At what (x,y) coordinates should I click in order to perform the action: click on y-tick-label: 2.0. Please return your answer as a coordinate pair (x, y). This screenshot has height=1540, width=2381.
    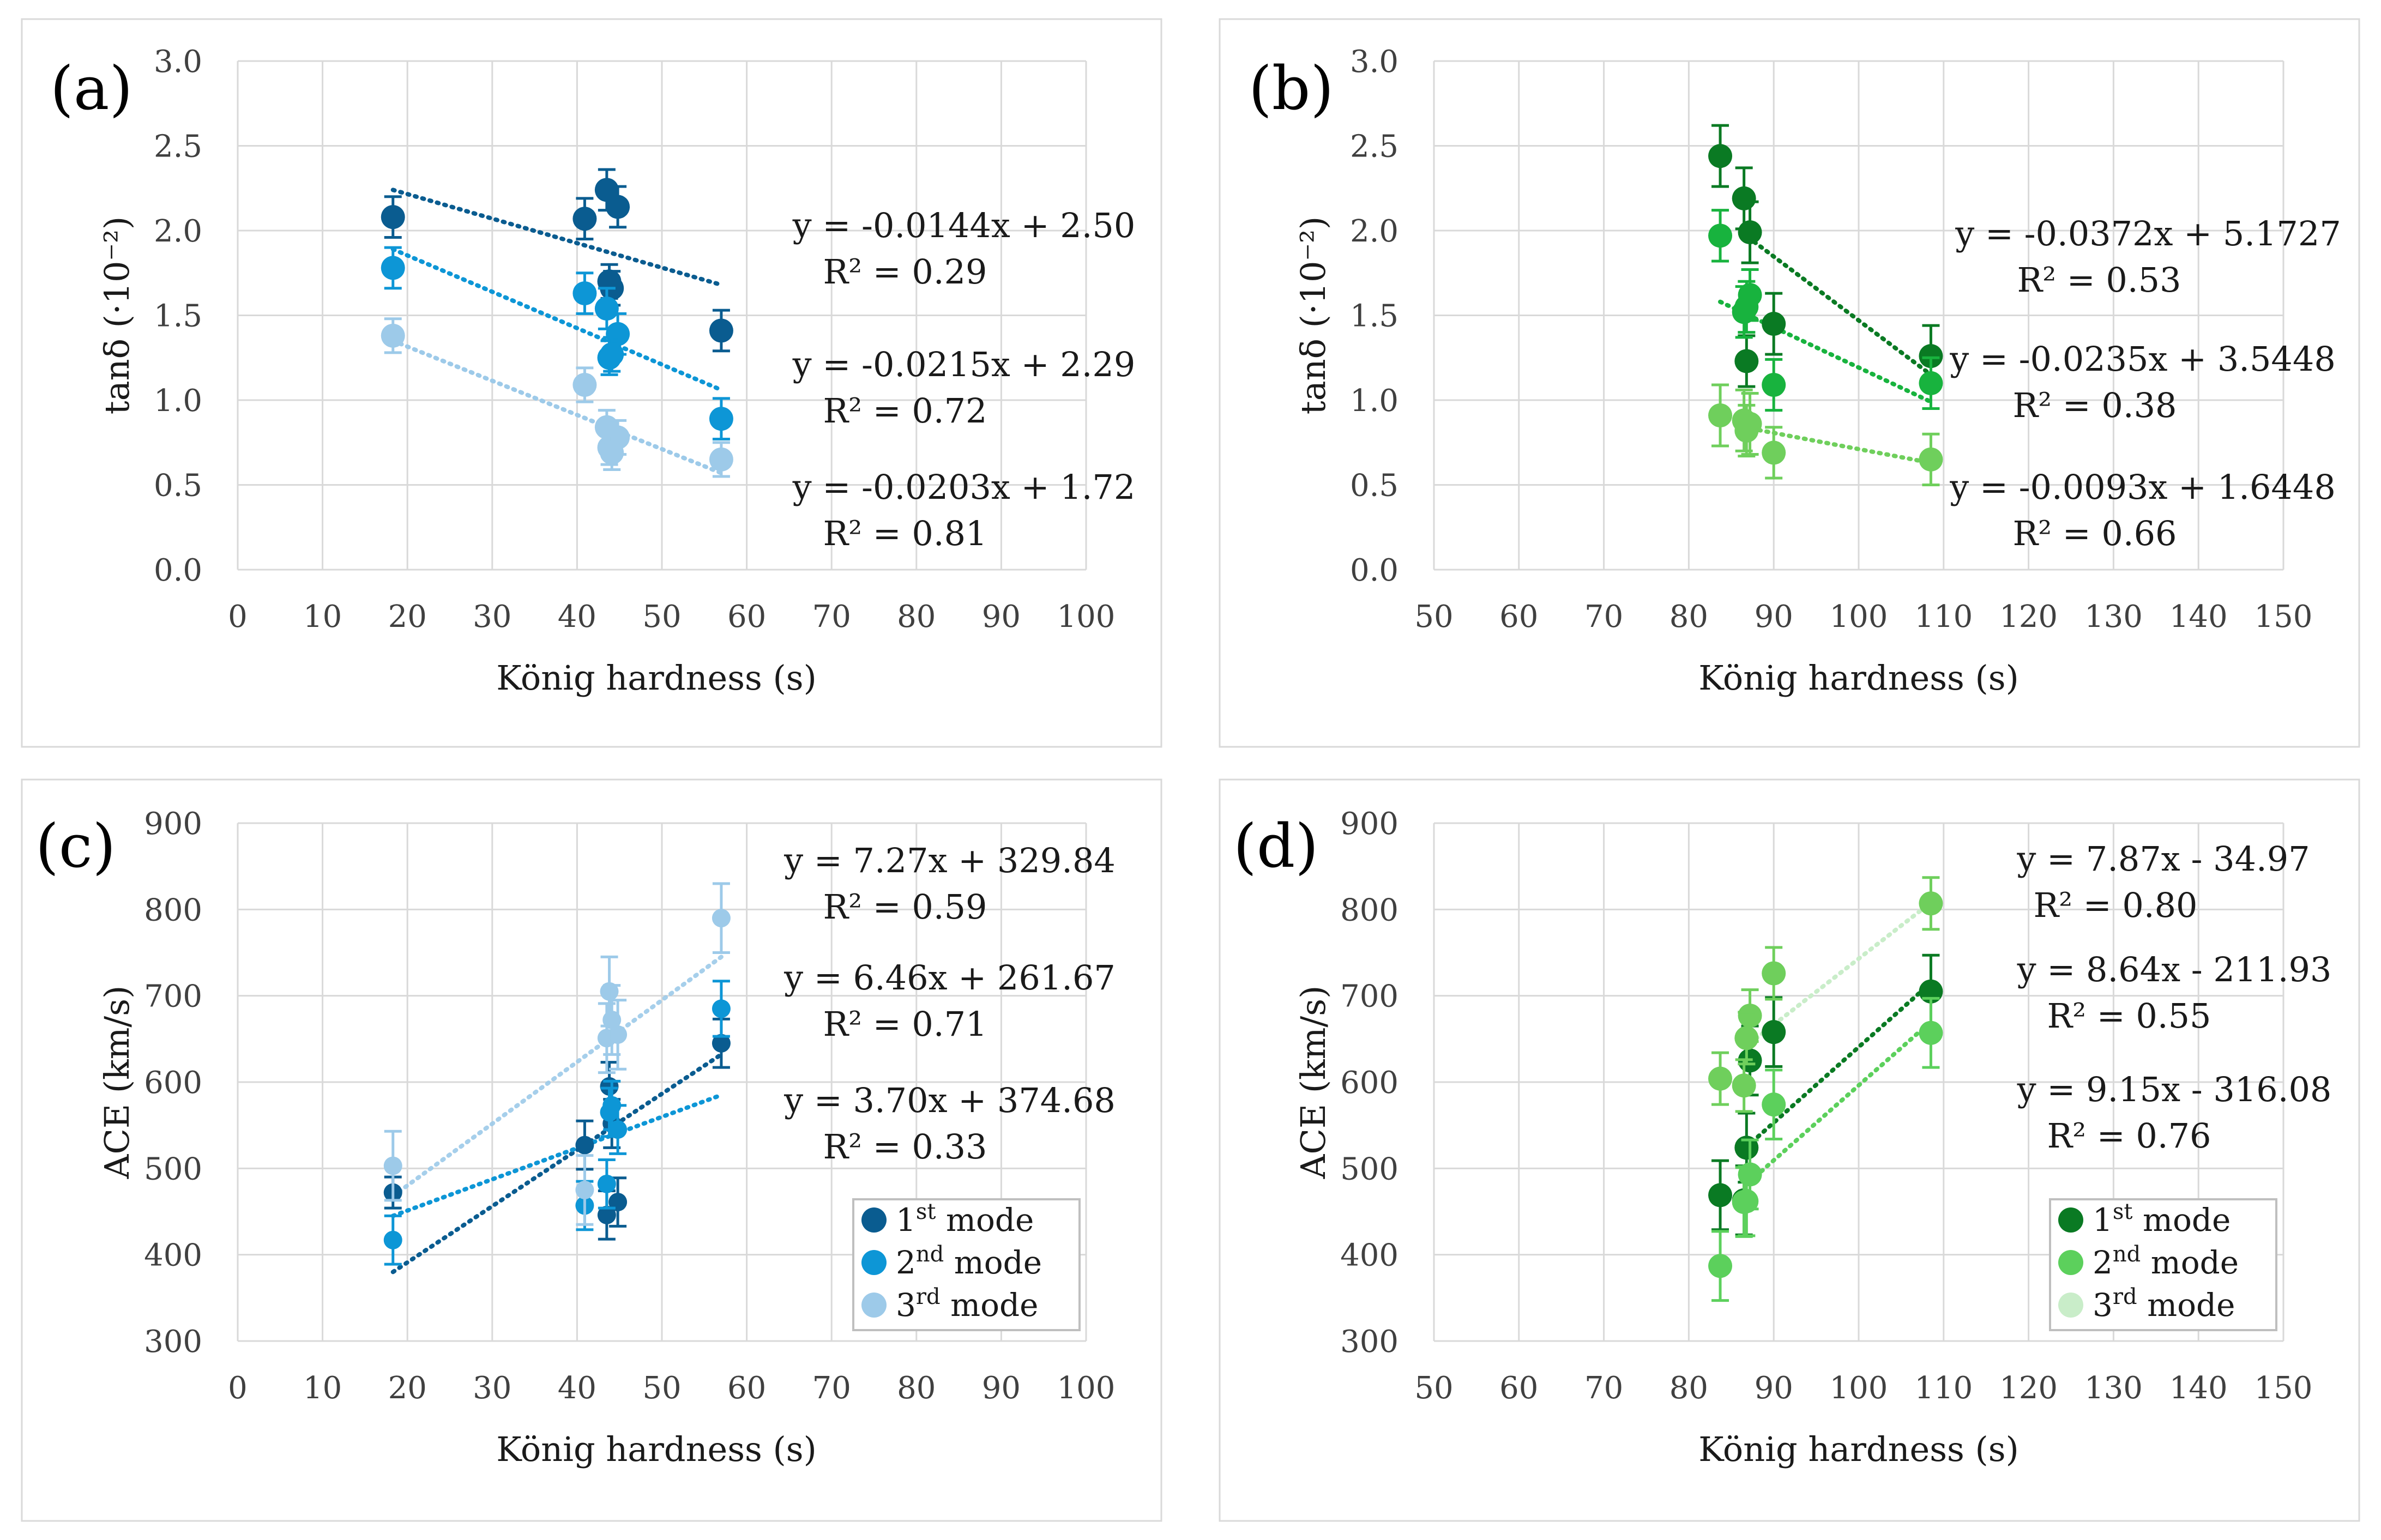
    Looking at the image, I should click on (1374, 232).